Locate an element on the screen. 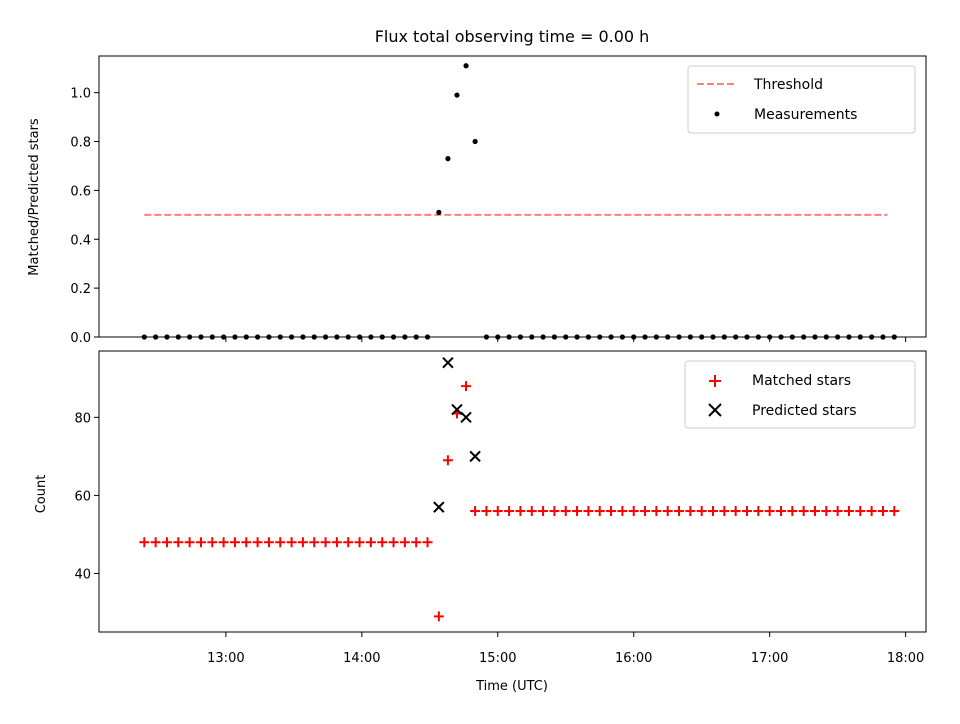 The height and width of the screenshot is (724, 960). top-legend: Threshold Measurements is located at coordinates (801, 99).